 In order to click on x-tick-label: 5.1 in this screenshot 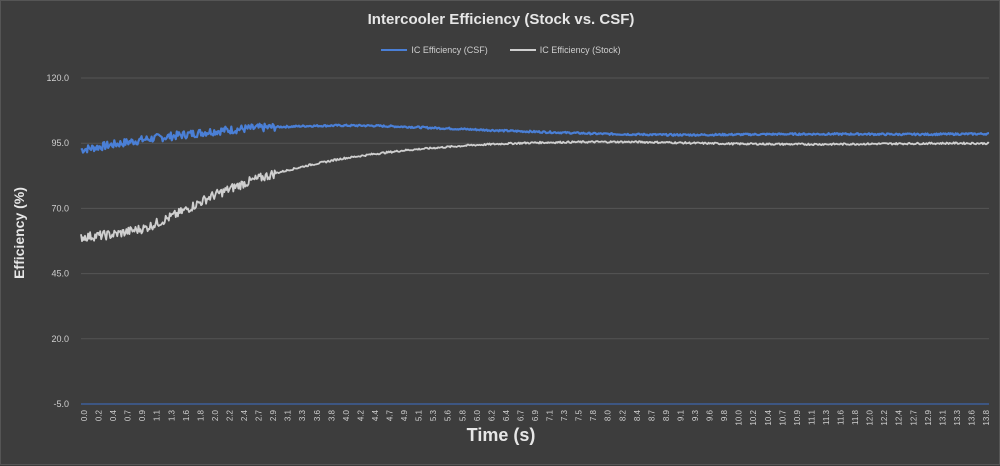, I will do `click(419, 415)`.